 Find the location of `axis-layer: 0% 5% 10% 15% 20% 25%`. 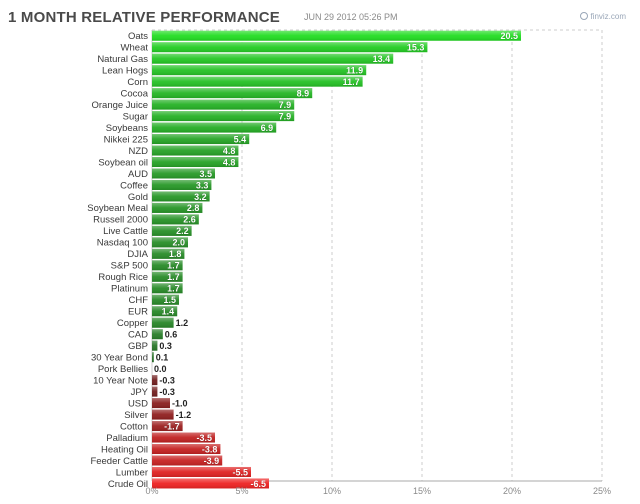

axis-layer: 0% 5% 10% 15% 20% 25% is located at coordinates (378, 491).